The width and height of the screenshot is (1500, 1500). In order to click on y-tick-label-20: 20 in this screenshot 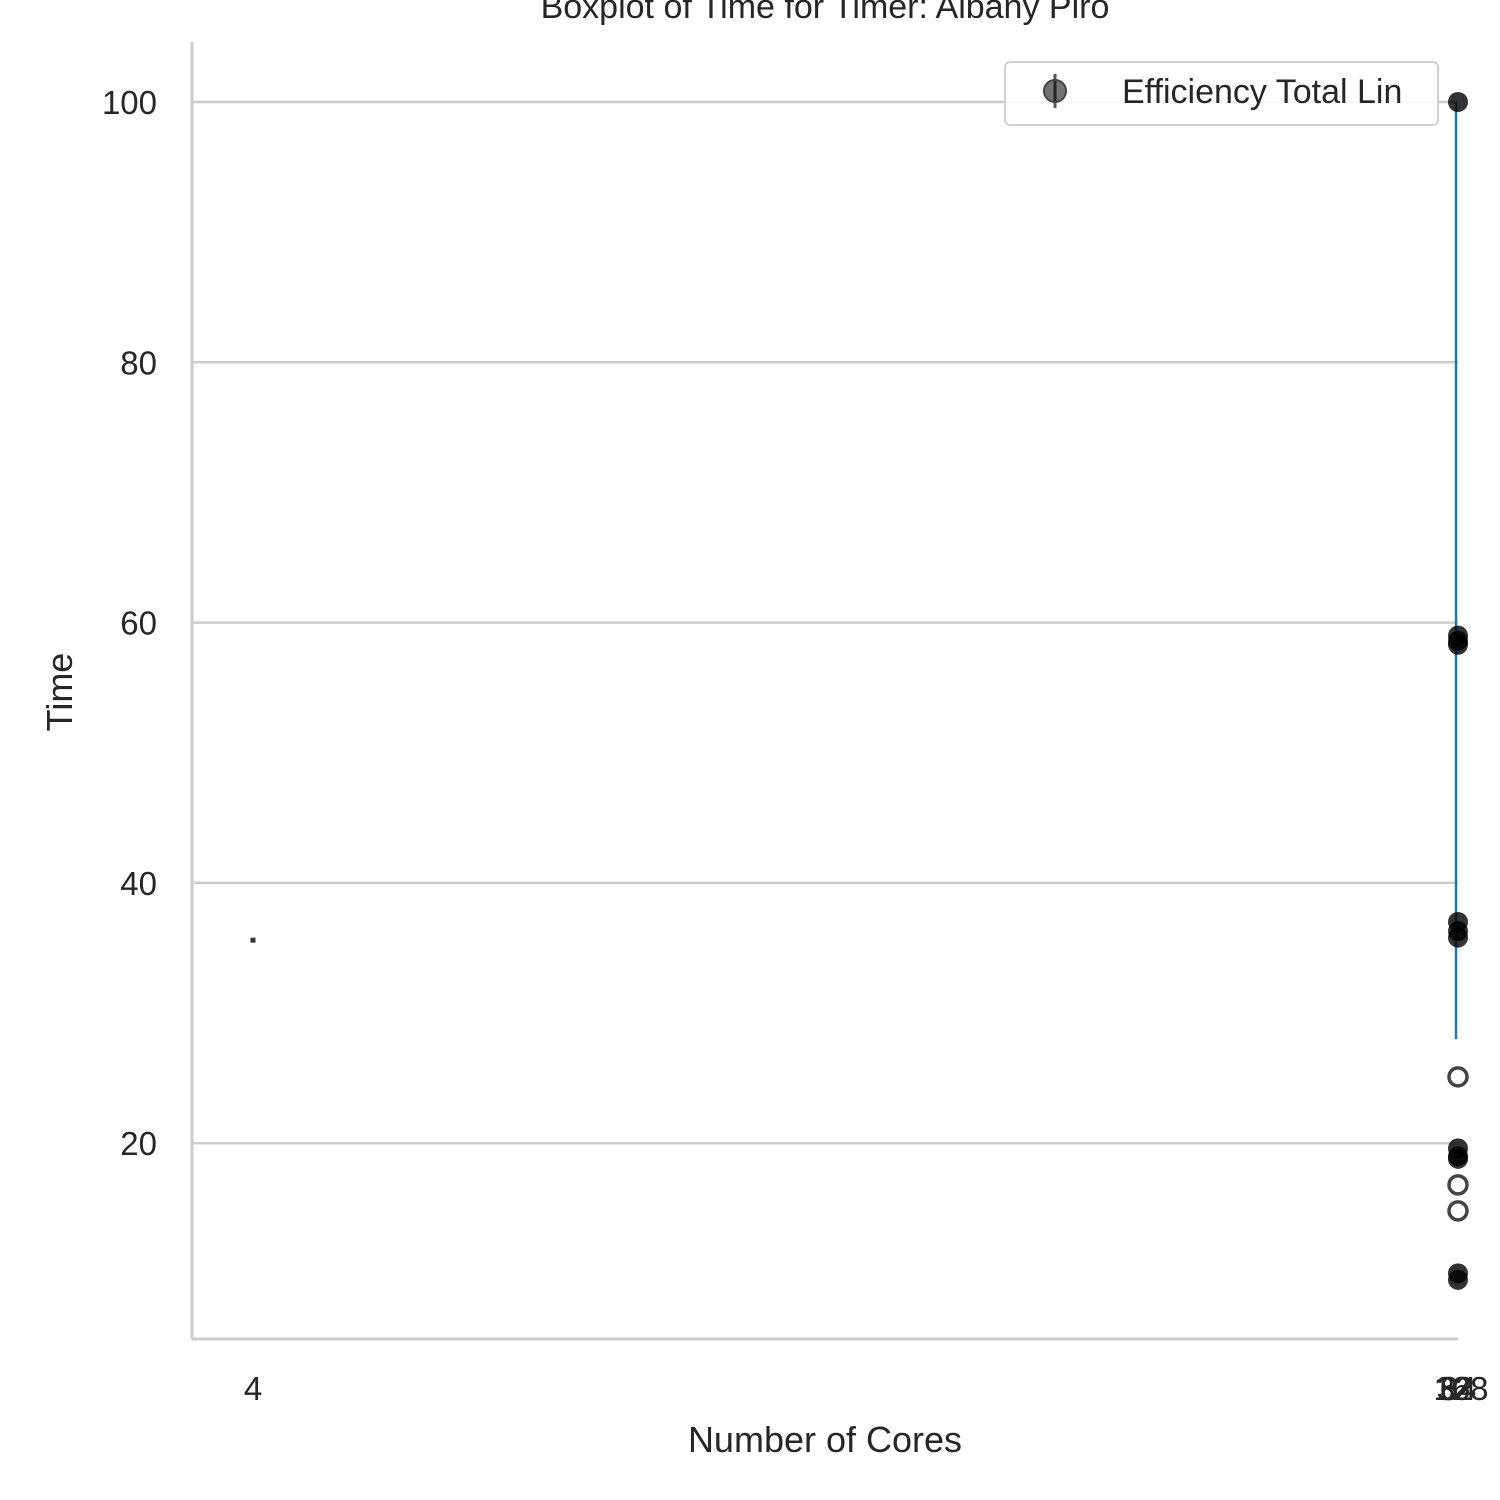, I will do `click(138, 1143)`.